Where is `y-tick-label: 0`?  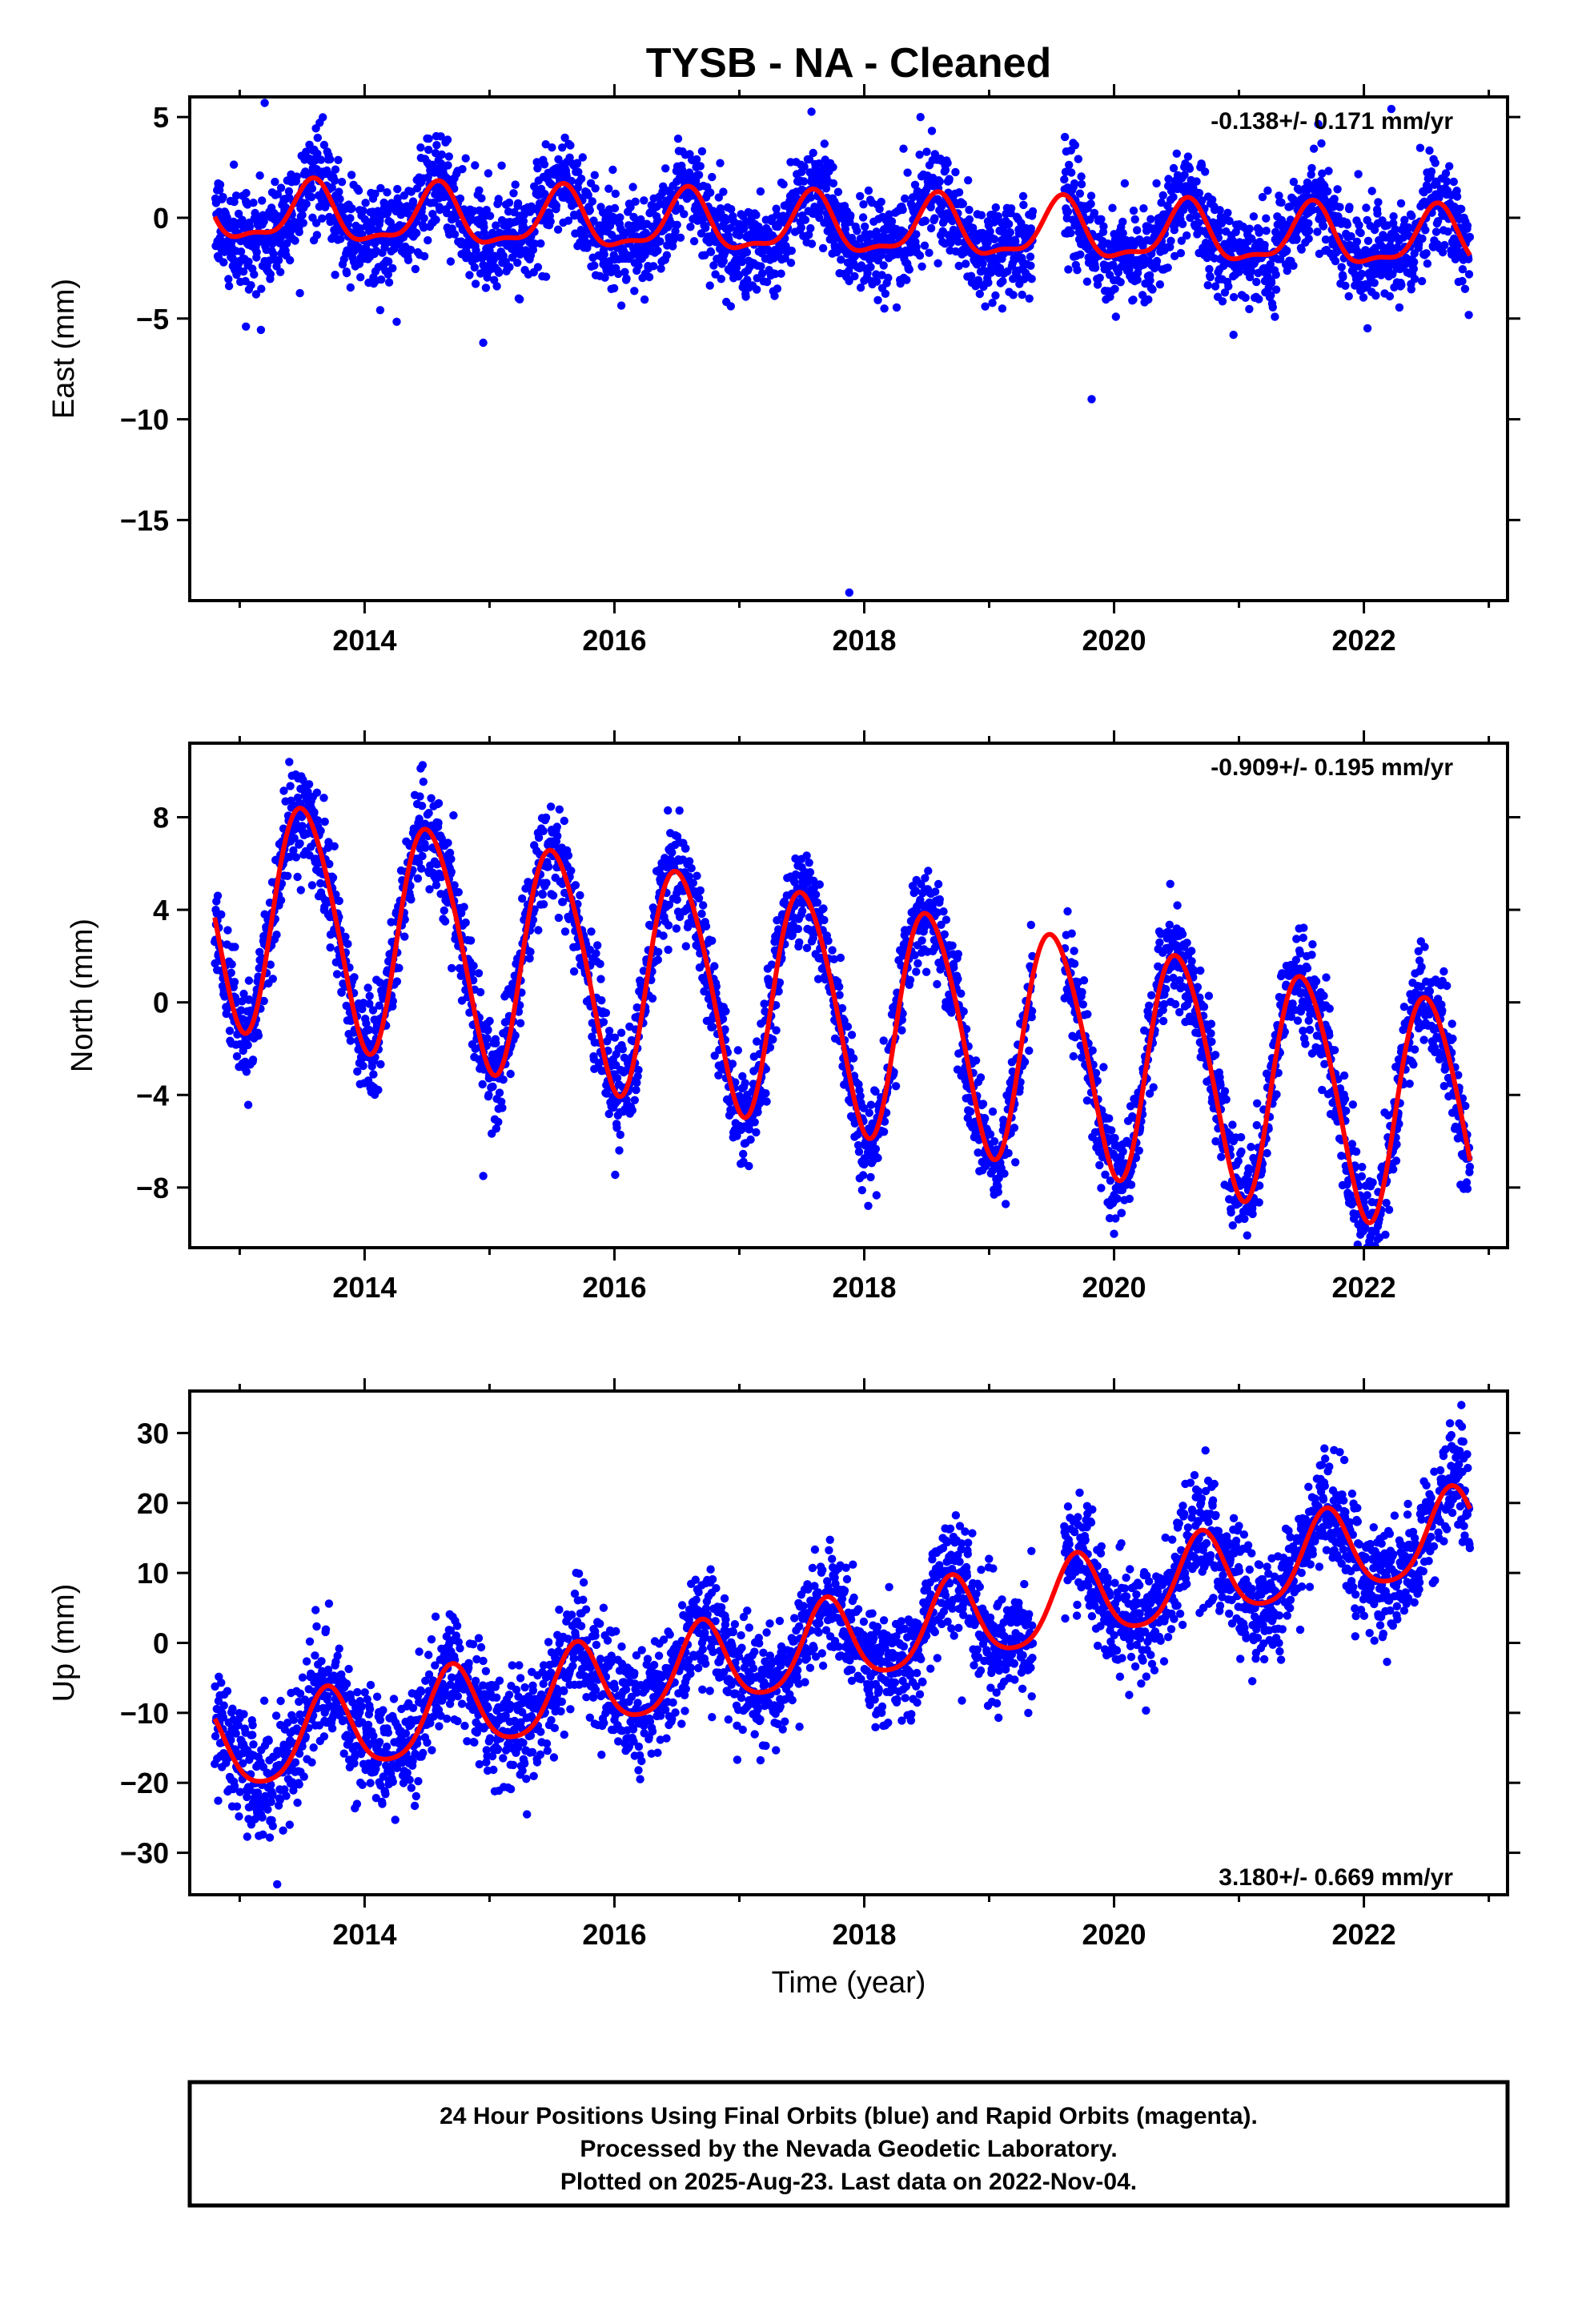 y-tick-label: 0 is located at coordinates (161, 218).